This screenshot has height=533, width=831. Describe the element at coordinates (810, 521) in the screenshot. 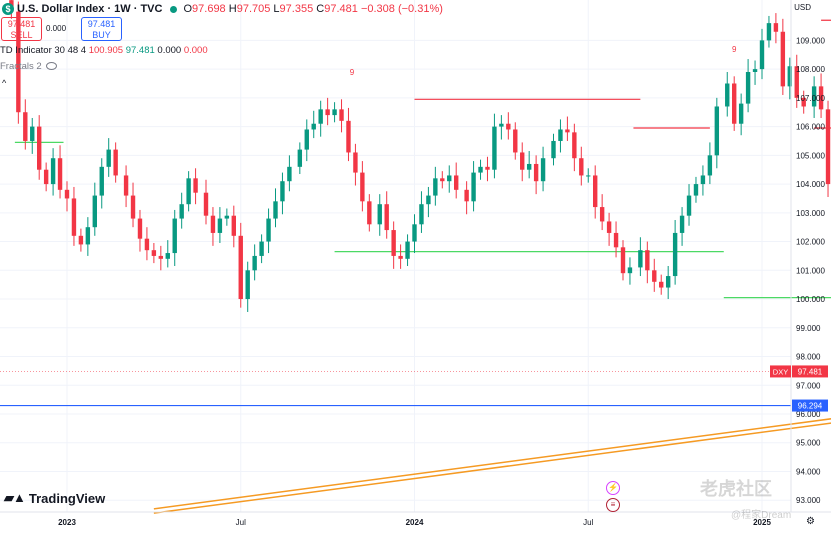

I see `settings-gear-icon: ⚙` at that location.